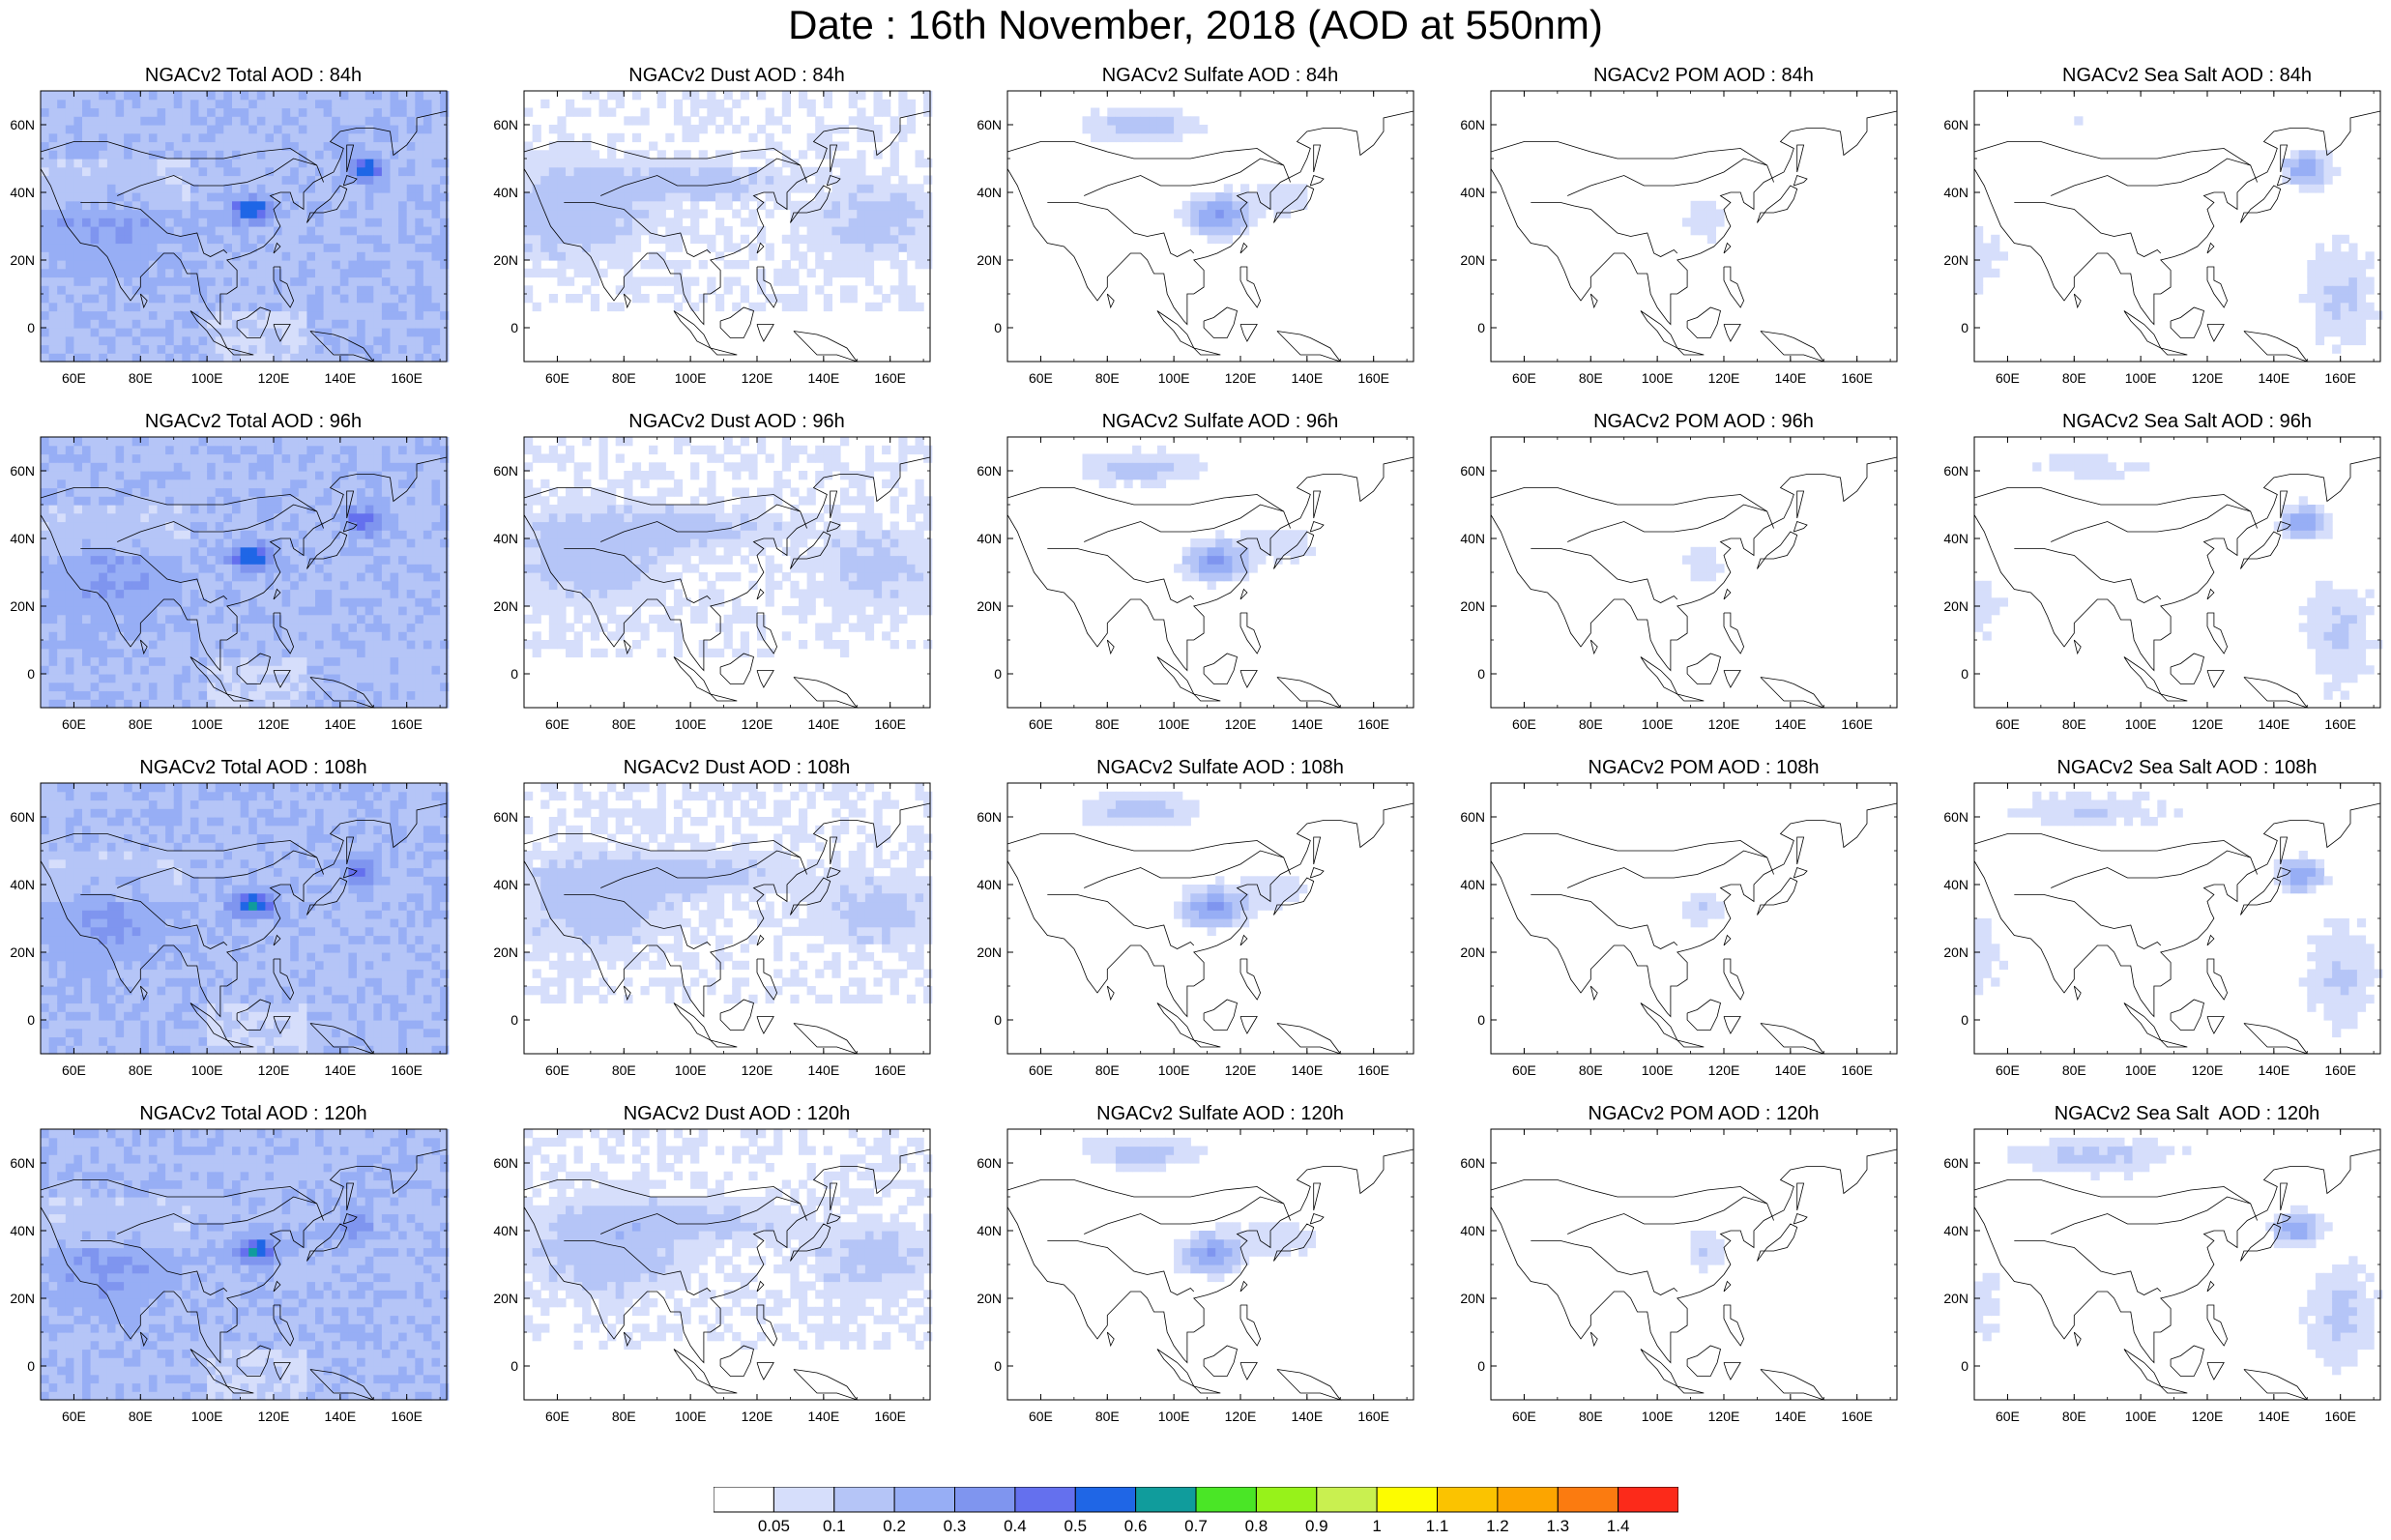  I want to click on panel-title: NGACv2 Sea Salt AOD : 96h, so click(2183, 421).